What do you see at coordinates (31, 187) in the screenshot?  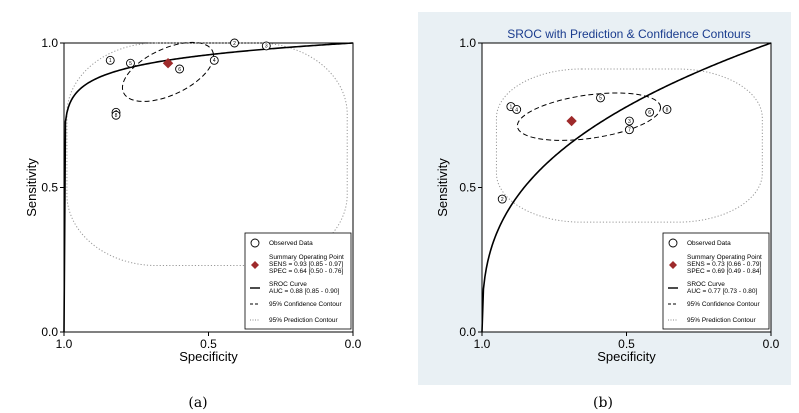 I see `panel-a-y-axis-title: Sensitivity` at bounding box center [31, 187].